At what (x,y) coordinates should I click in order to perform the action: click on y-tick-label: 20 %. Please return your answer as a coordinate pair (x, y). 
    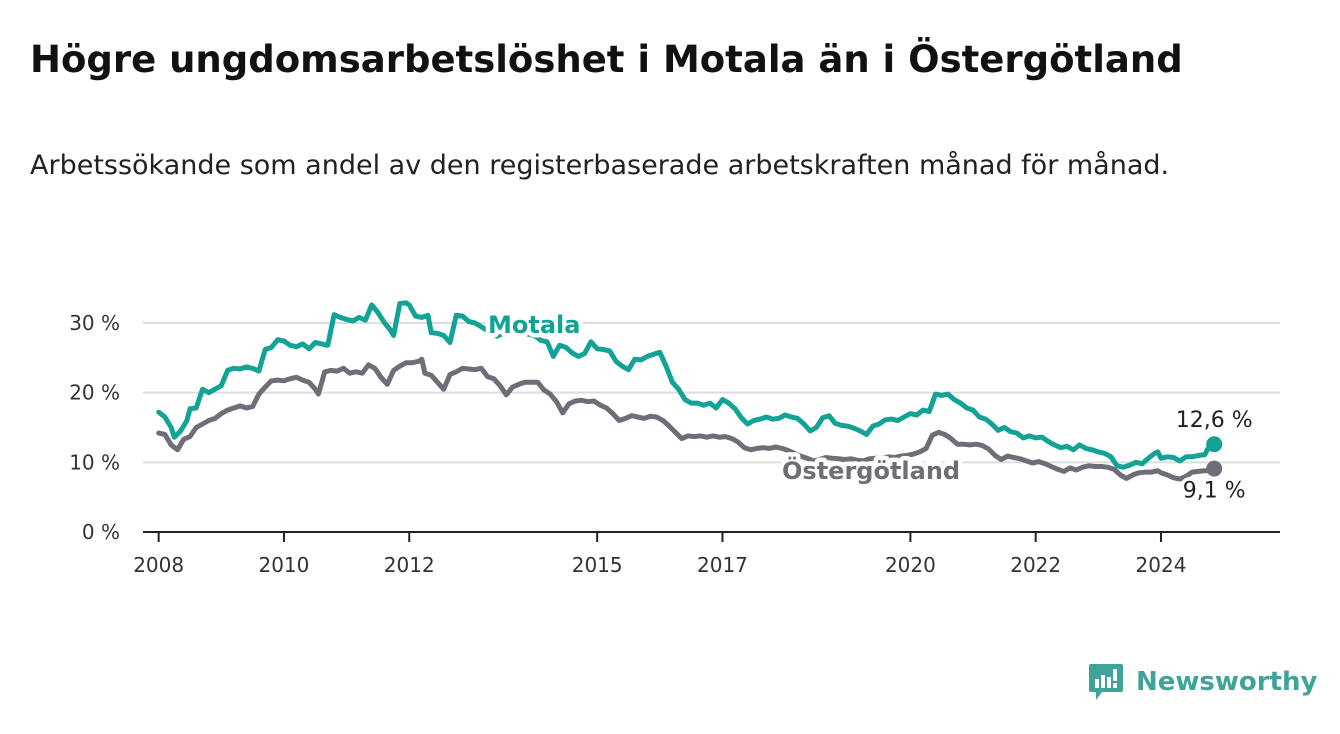
    Looking at the image, I should click on (94, 393).